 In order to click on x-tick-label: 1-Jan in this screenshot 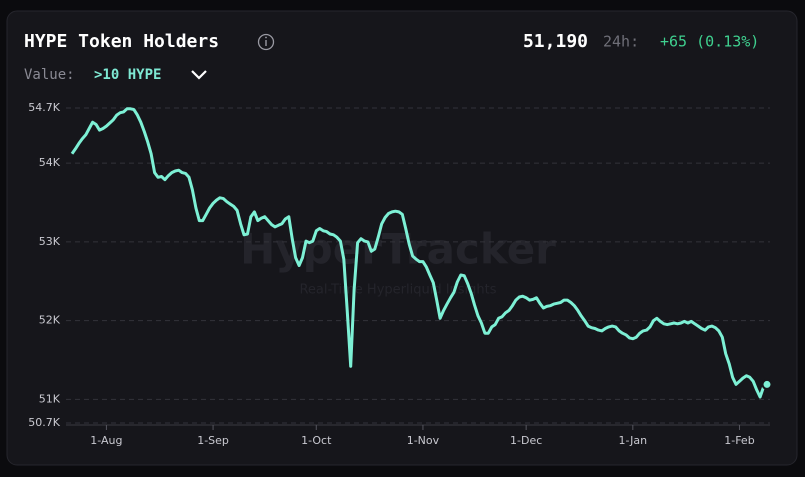, I will do `click(633, 440)`.